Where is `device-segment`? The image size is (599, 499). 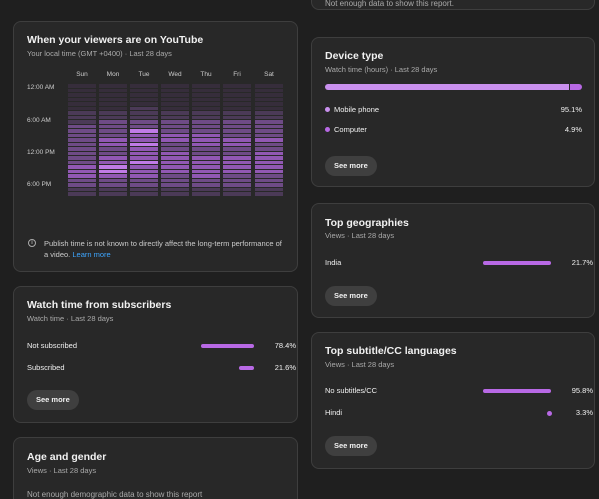 device-segment is located at coordinates (447, 87).